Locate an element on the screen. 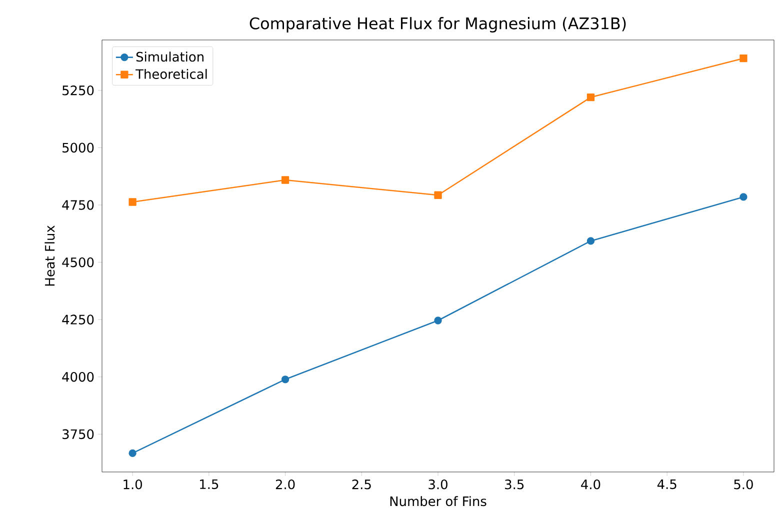 Image resolution: width=779 pixels, height=524 pixels. x-tick-label: 4.0 is located at coordinates (590, 484).